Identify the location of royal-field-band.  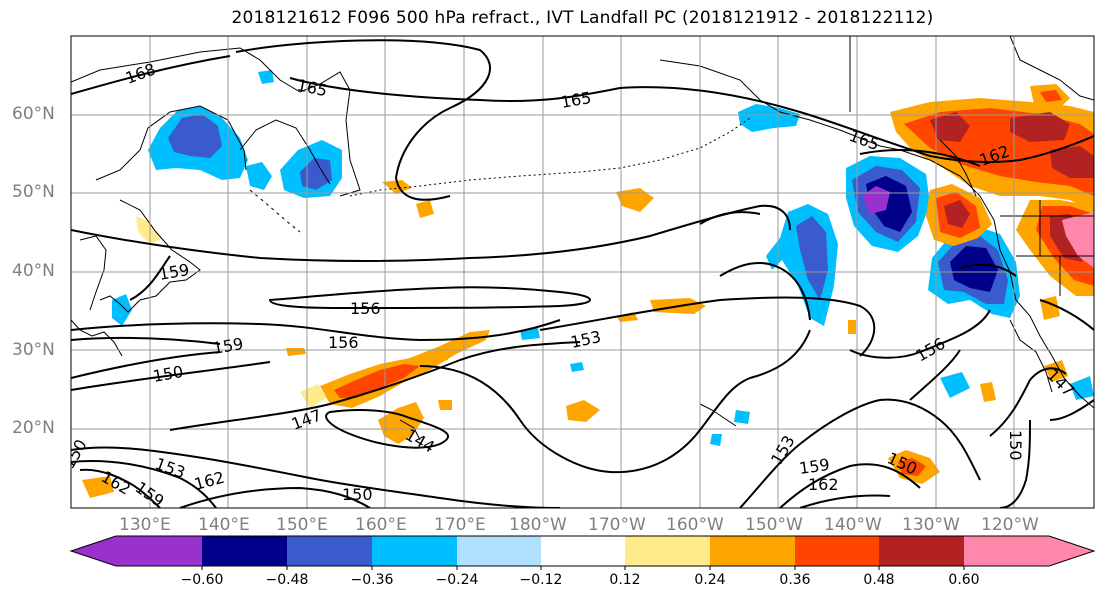
(812, 258).